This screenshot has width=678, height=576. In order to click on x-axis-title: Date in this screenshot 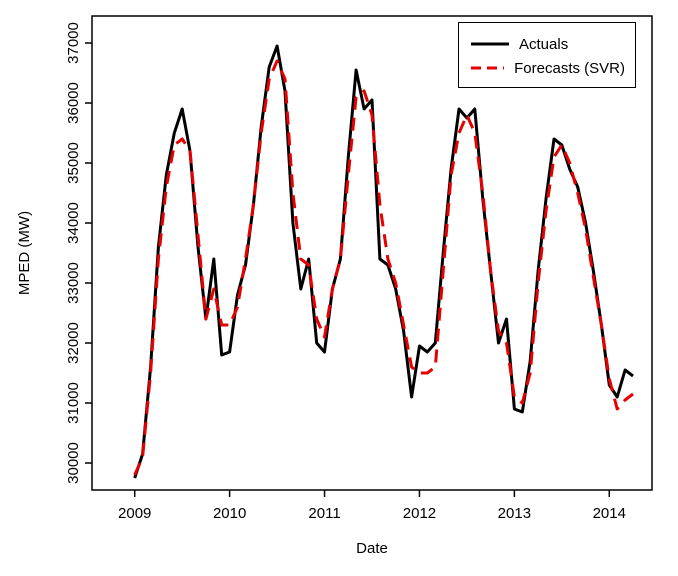, I will do `click(372, 548)`.